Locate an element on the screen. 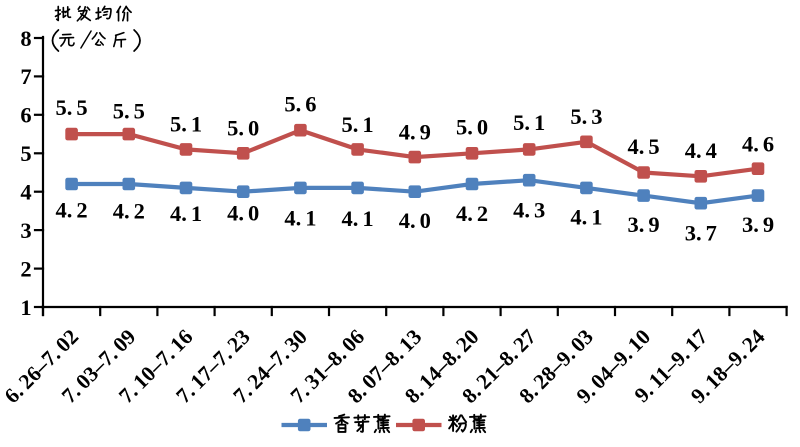  svg-text:5.3: 5. 3 is located at coordinates (586, 116).